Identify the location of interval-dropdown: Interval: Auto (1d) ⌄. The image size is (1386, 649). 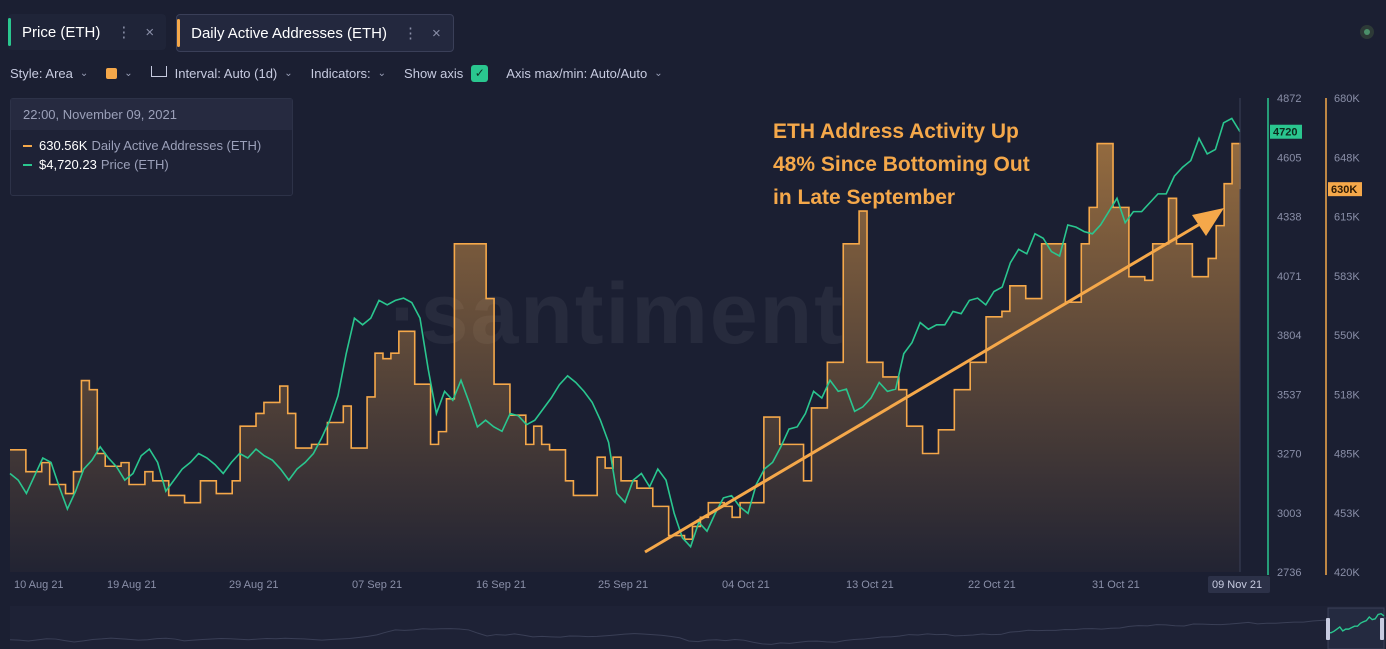
(221, 73).